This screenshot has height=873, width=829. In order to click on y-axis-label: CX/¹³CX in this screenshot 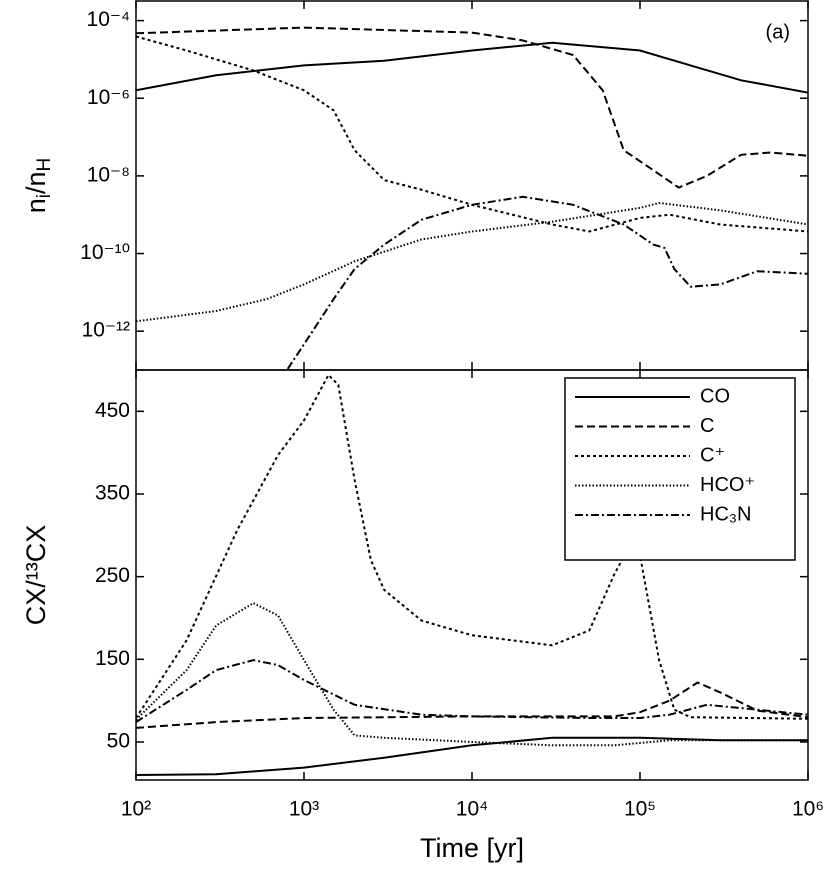, I will do `click(36, 575)`.